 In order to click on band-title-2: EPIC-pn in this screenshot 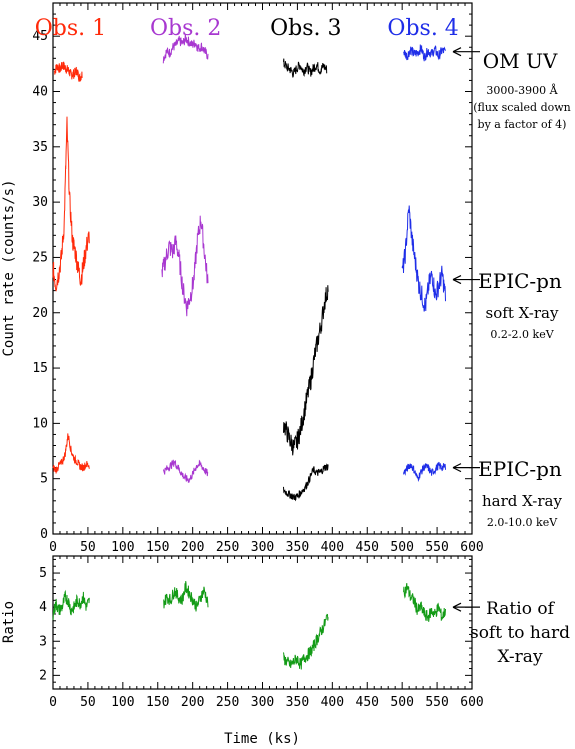, I will do `click(520, 469)`.